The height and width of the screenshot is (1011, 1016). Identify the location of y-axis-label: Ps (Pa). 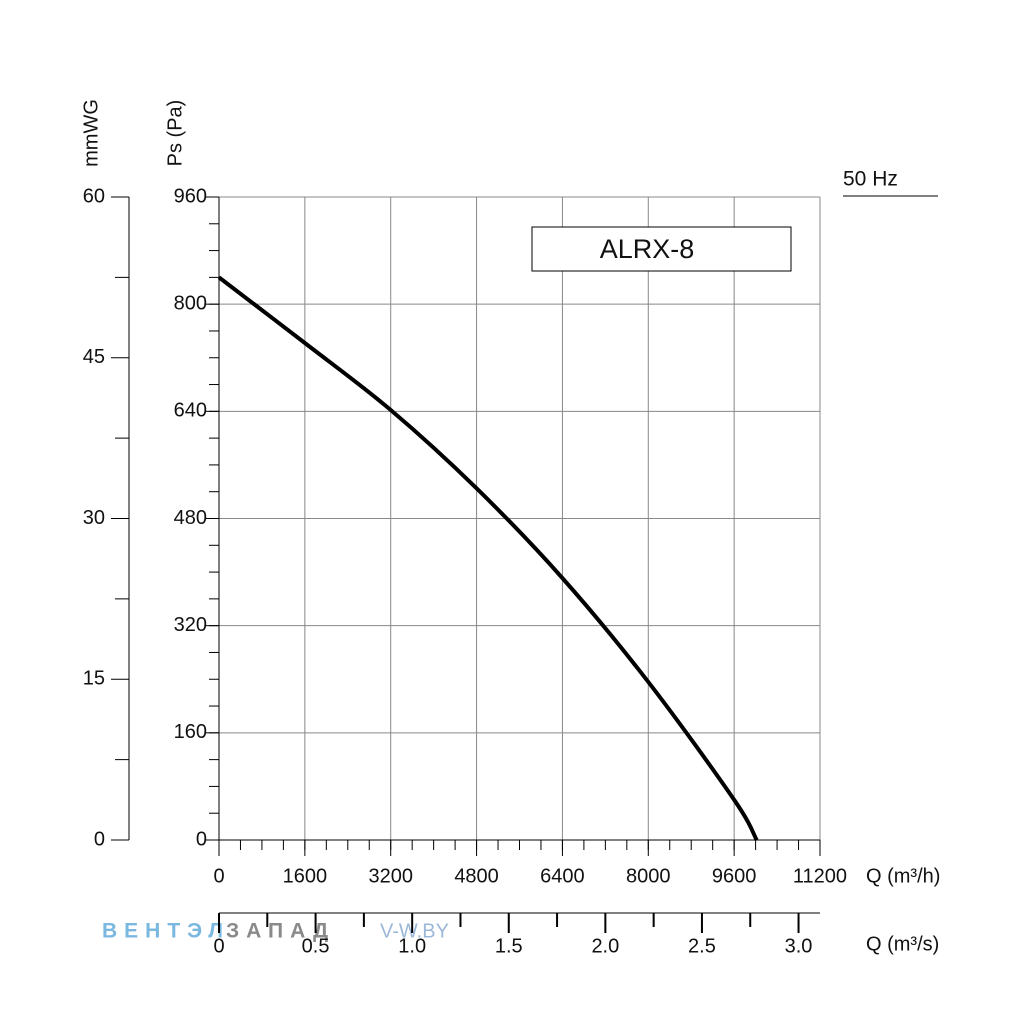
(175, 133).